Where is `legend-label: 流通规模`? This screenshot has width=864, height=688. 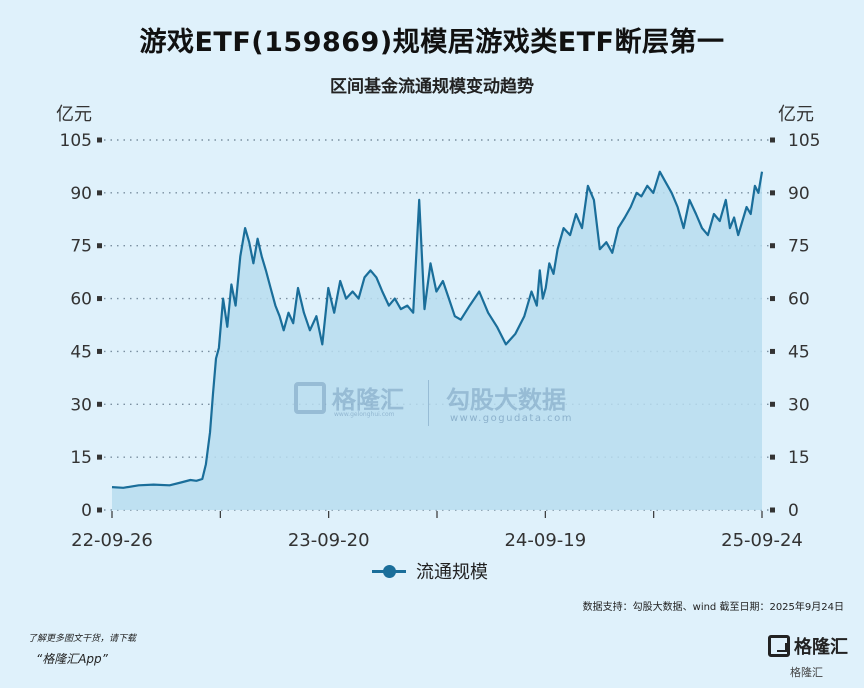 legend-label: 流通规模 is located at coordinates (452, 572).